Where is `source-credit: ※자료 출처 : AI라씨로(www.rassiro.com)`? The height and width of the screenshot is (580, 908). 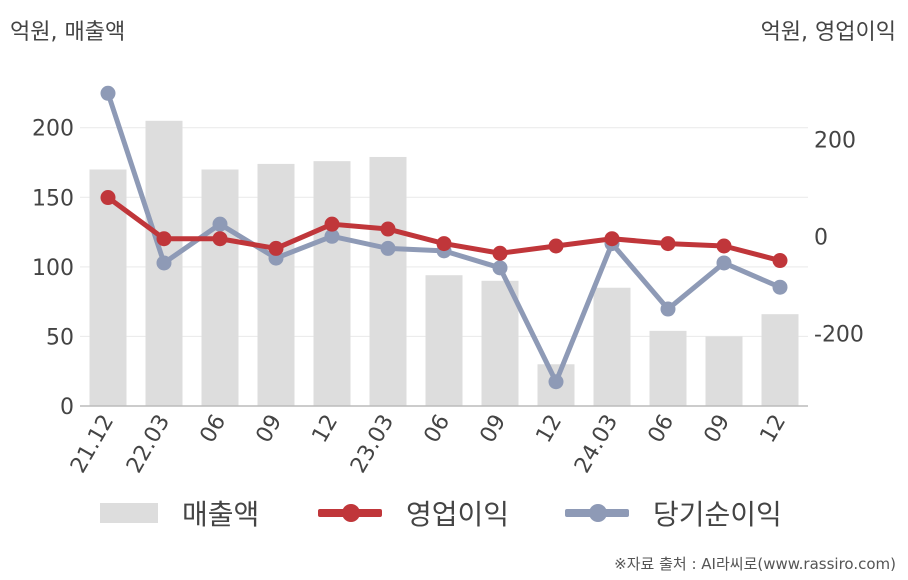 source-credit: ※자료 출처 : AI라씨로(www.rassiro.com) is located at coordinates (755, 564).